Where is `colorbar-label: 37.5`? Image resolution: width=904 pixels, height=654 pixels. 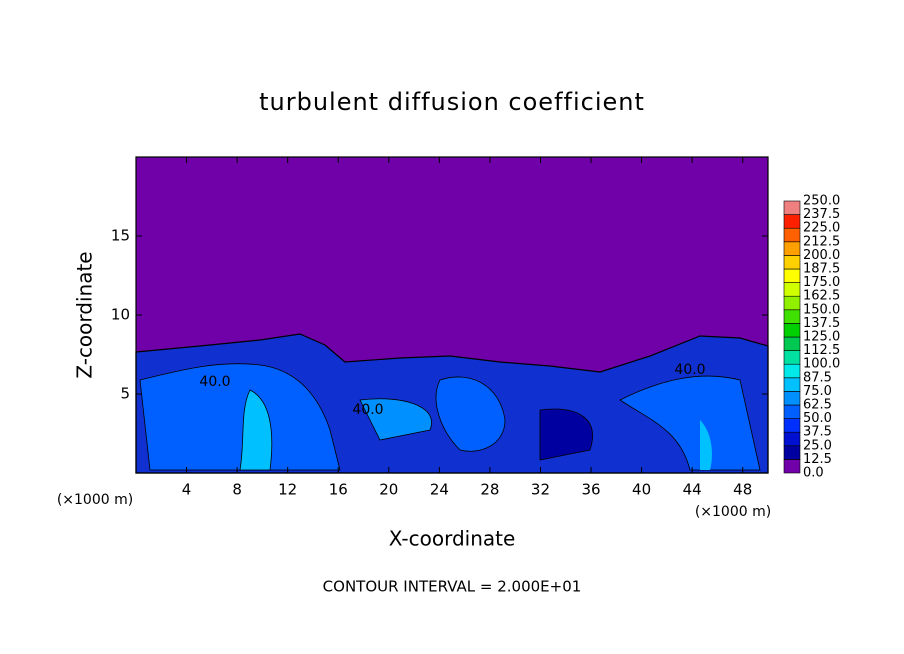 colorbar-label: 37.5 is located at coordinates (817, 432).